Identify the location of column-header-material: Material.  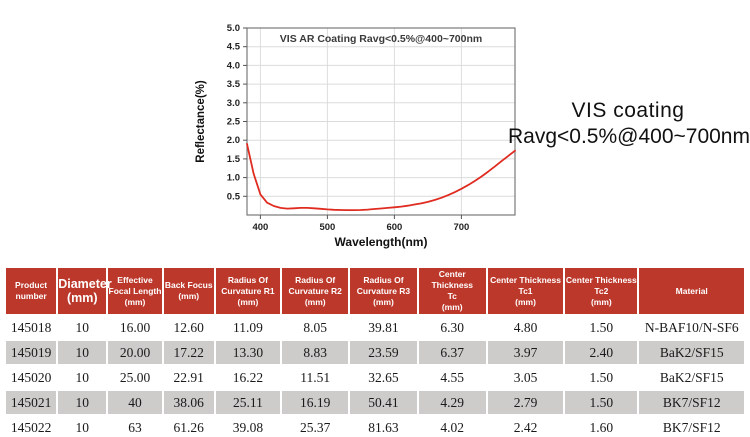
(691, 291).